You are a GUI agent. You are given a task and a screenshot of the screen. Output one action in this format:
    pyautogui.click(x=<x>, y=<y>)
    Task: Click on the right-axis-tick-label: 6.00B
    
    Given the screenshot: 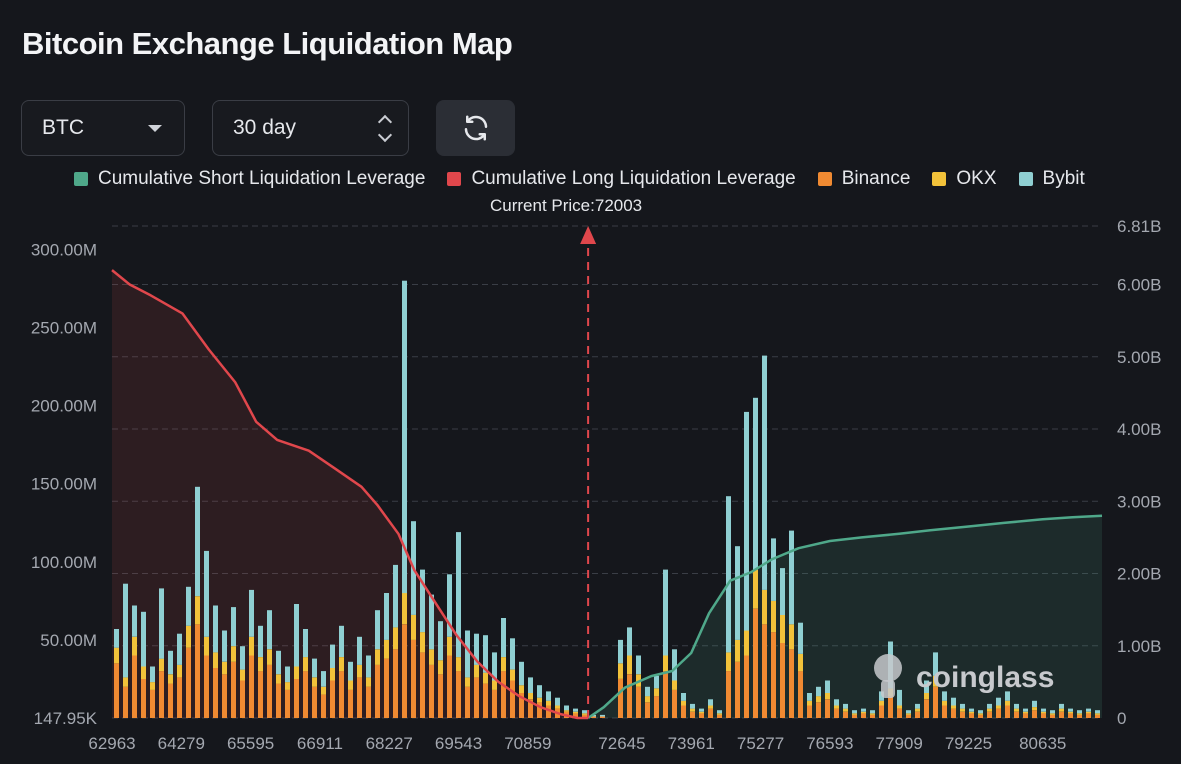 What is the action you would take?
    pyautogui.click(x=1139, y=285)
    